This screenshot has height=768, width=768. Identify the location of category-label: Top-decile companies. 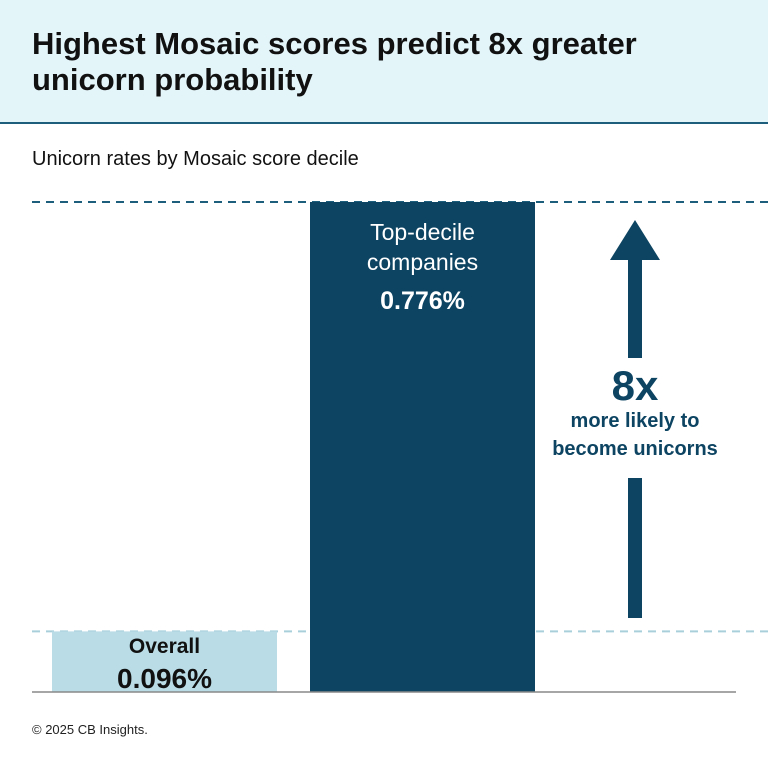
(422, 247).